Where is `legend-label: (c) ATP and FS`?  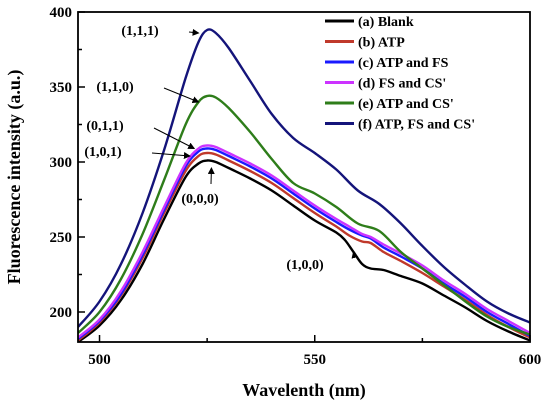
legend-label: (c) ATP and FS is located at coordinates (403, 63).